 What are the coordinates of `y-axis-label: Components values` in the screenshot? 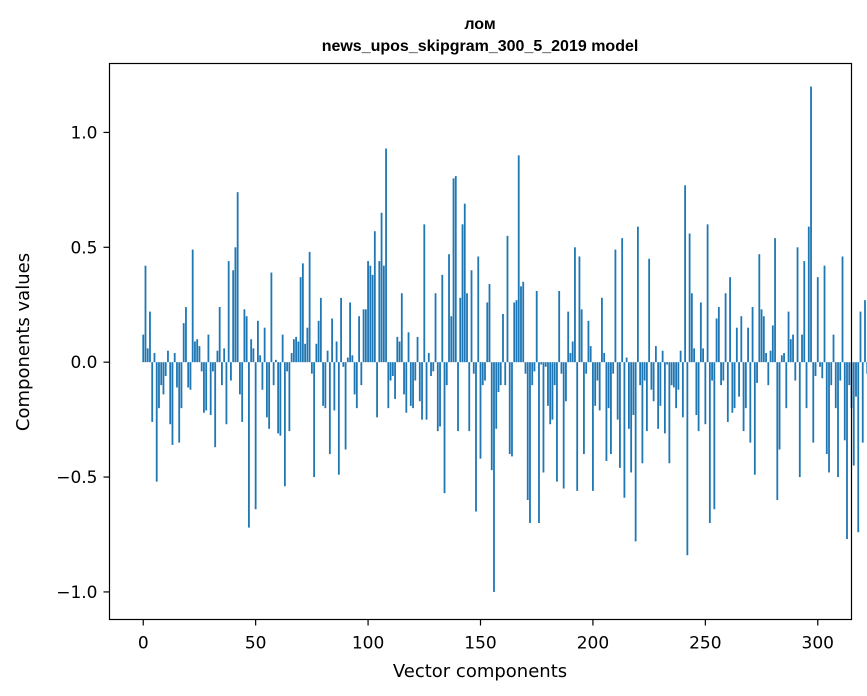 It's located at (23, 342).